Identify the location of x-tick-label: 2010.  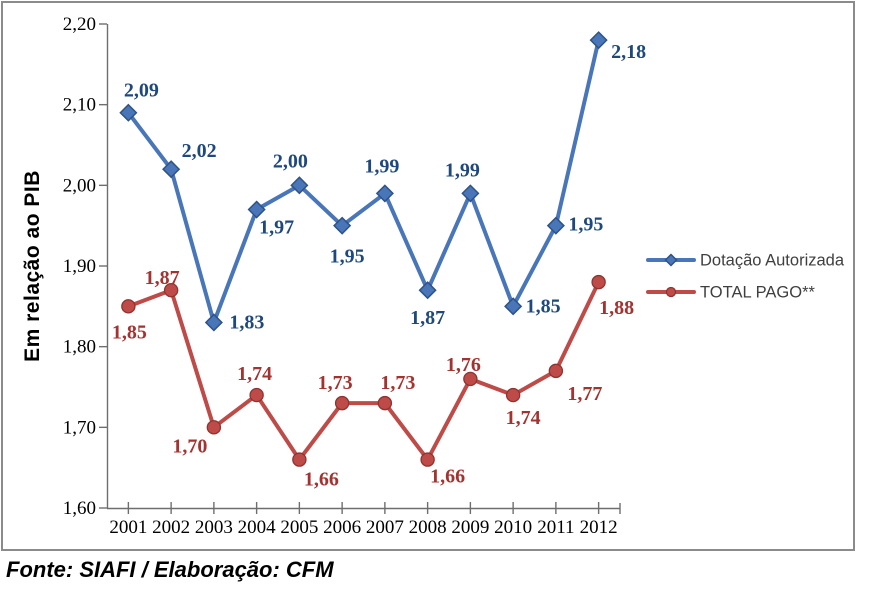
(513, 527).